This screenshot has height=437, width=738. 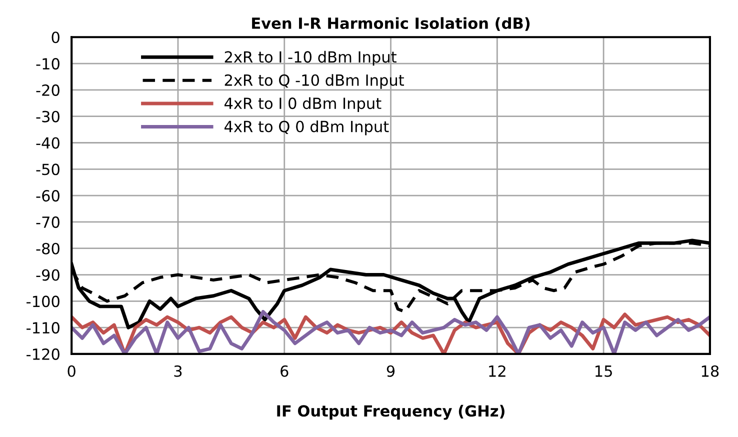 What do you see at coordinates (604, 371) in the screenshot?
I see `x-tick-label: 15` at bounding box center [604, 371].